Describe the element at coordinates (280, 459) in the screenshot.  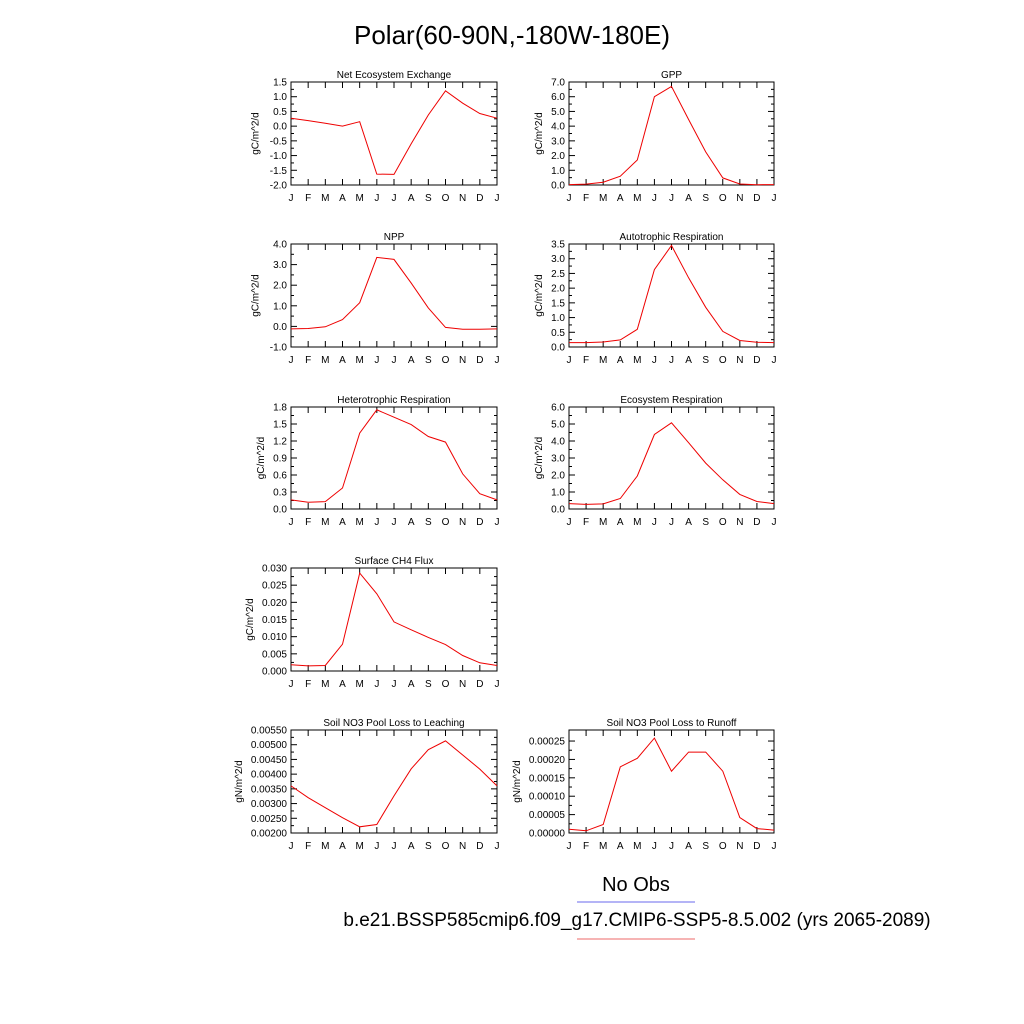
I see `y-tick-label: 0.9` at that location.